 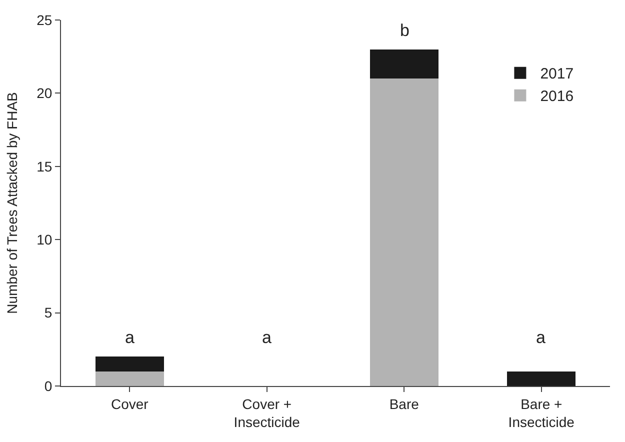 What do you see at coordinates (48, 312) in the screenshot?
I see `y-tick-label: 5` at bounding box center [48, 312].